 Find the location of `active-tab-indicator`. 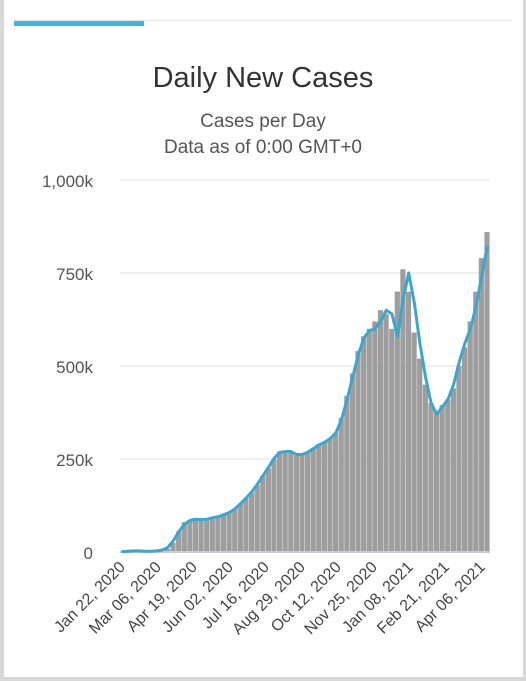

active-tab-indicator is located at coordinates (79, 23).